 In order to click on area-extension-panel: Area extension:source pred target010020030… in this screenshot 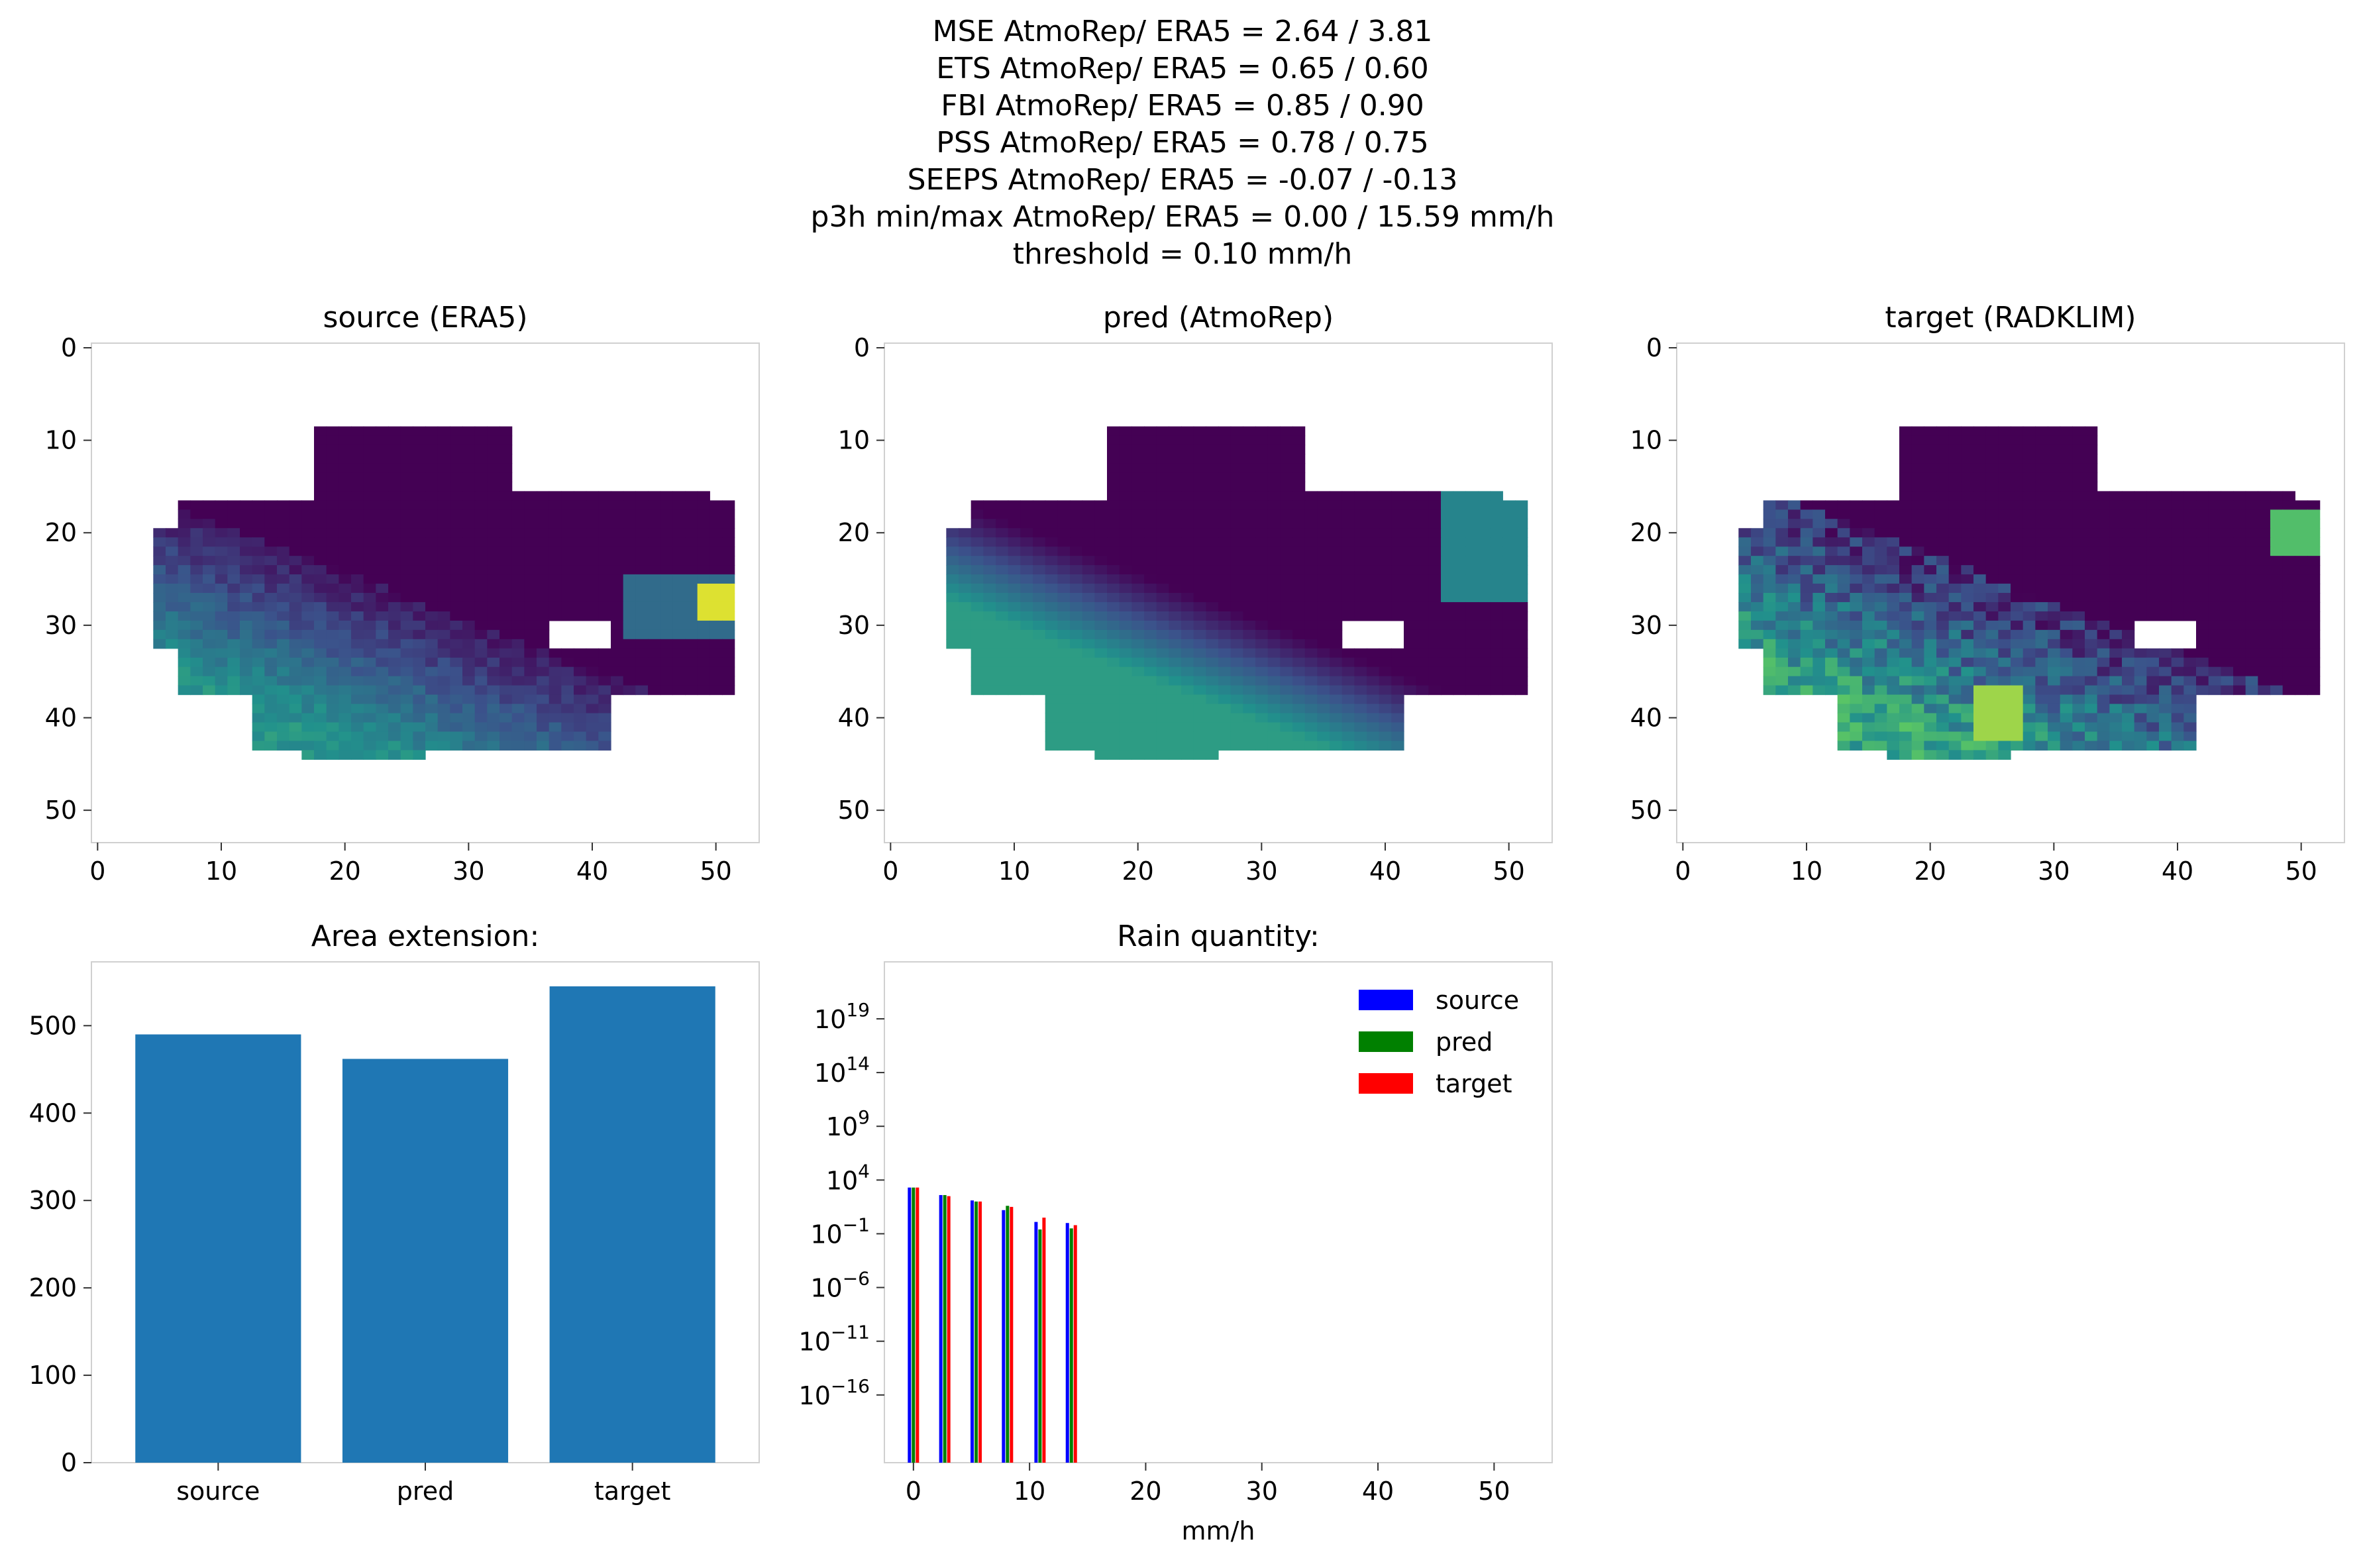, I will do `click(394, 1212)`.